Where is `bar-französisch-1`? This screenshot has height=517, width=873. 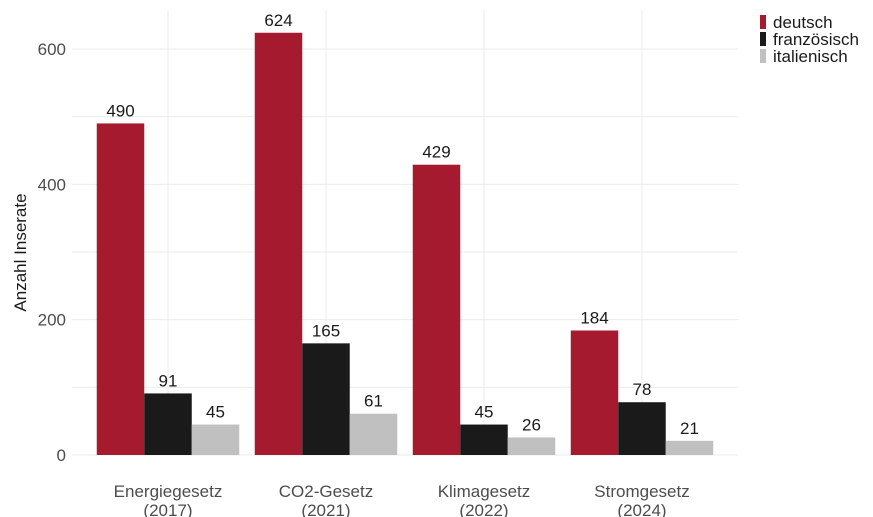 bar-französisch-1 is located at coordinates (326, 399).